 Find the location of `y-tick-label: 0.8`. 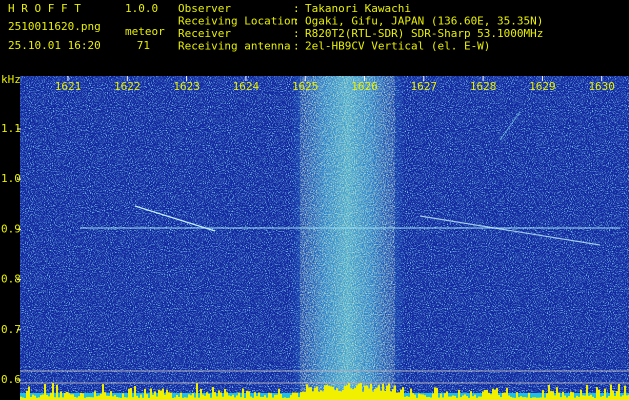

y-tick-label: 0.8 is located at coordinates (11, 279).